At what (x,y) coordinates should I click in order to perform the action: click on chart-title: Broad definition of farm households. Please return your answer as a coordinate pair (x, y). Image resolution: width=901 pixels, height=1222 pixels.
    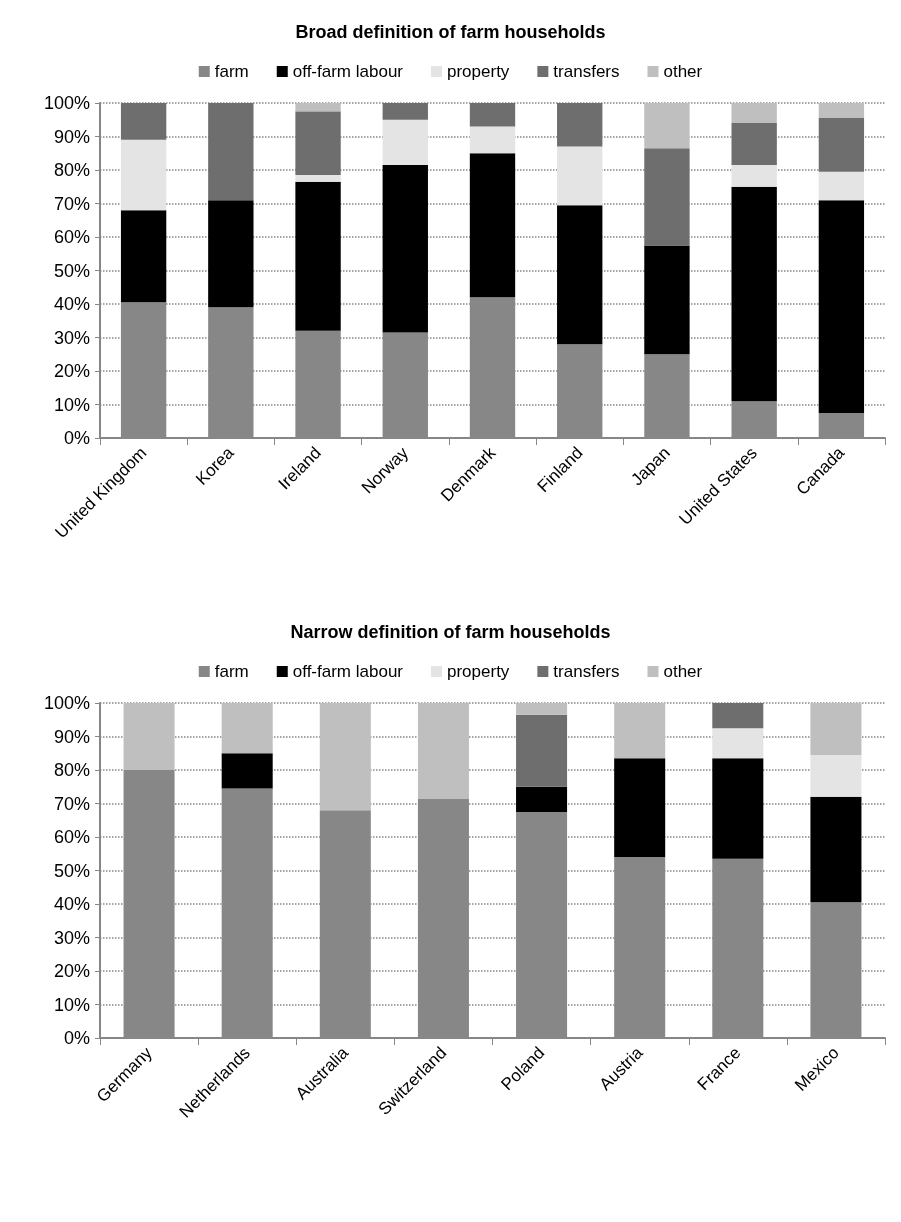
    Looking at the image, I should click on (450, 32).